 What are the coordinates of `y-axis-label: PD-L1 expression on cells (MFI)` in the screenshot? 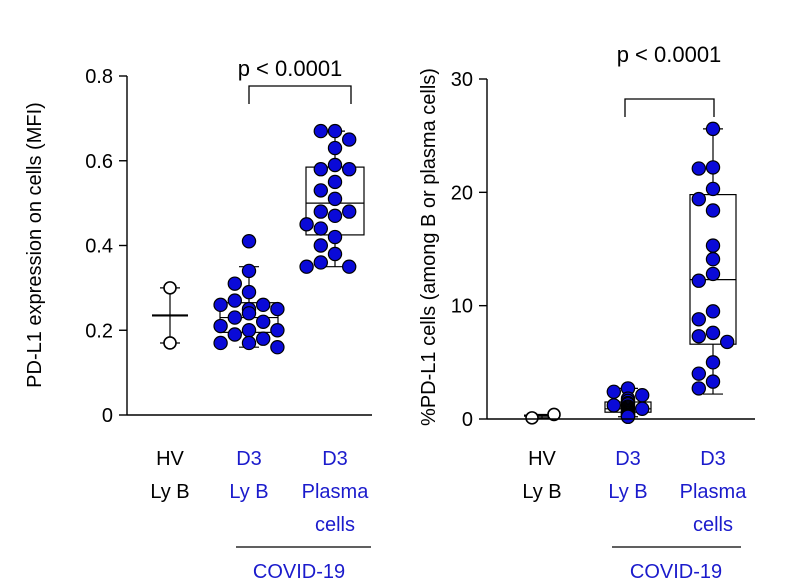 It's located at (35, 245).